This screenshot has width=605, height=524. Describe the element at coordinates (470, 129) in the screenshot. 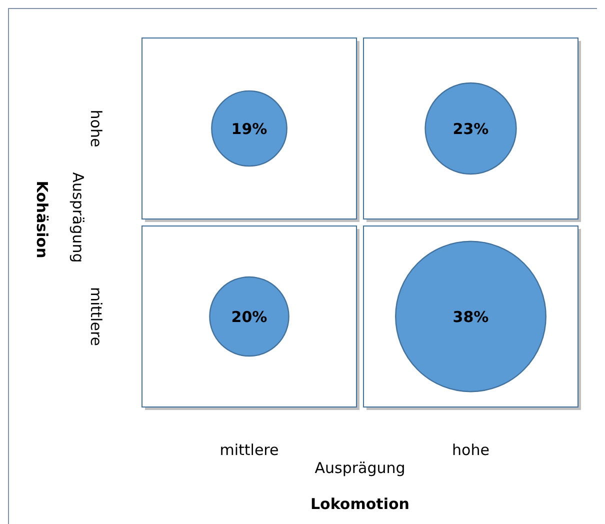

I see `data-label: 23%` at that location.